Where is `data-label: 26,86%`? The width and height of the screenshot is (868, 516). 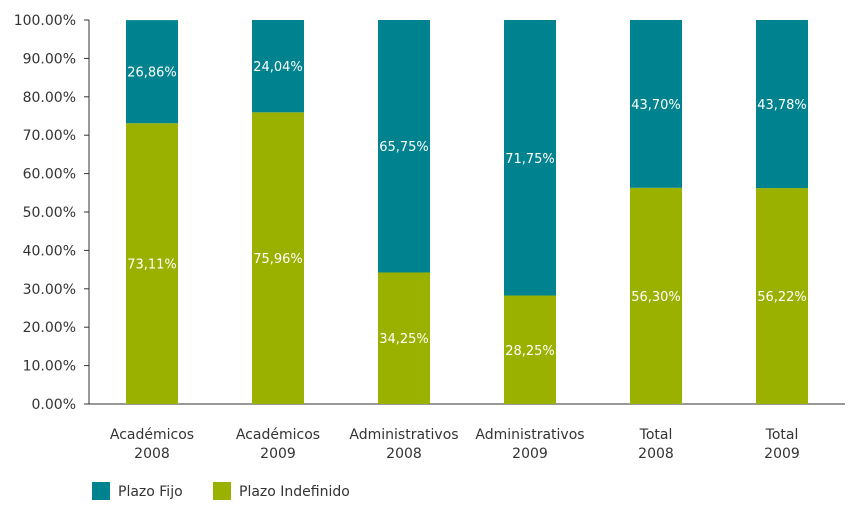
data-label: 26,86% is located at coordinates (152, 73).